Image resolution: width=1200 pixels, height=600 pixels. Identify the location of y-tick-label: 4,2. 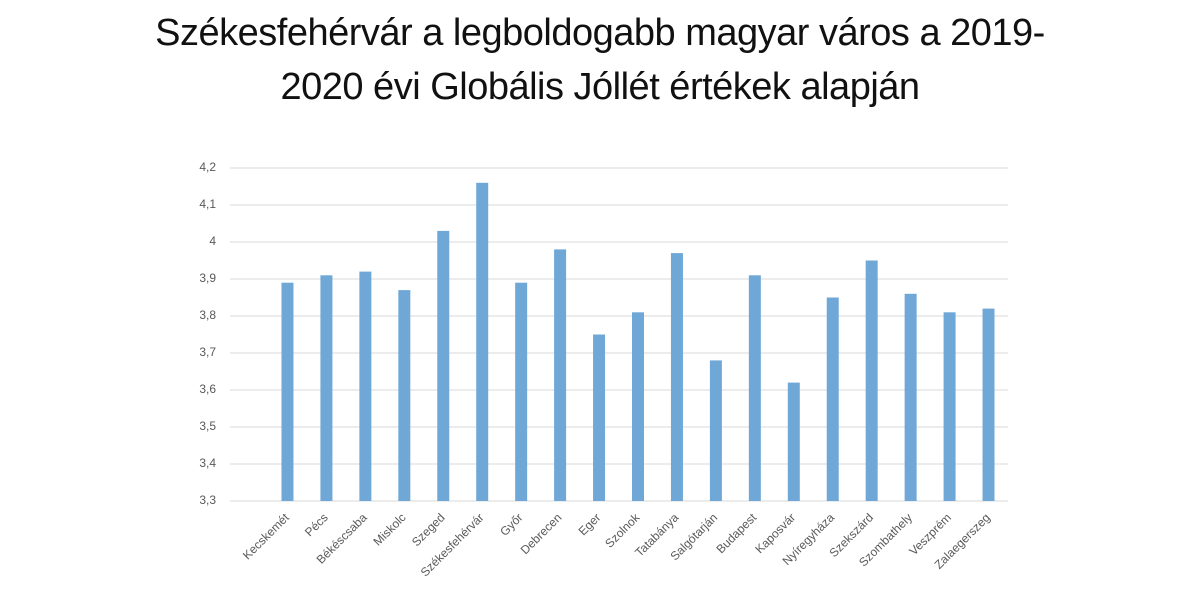
(207, 167).